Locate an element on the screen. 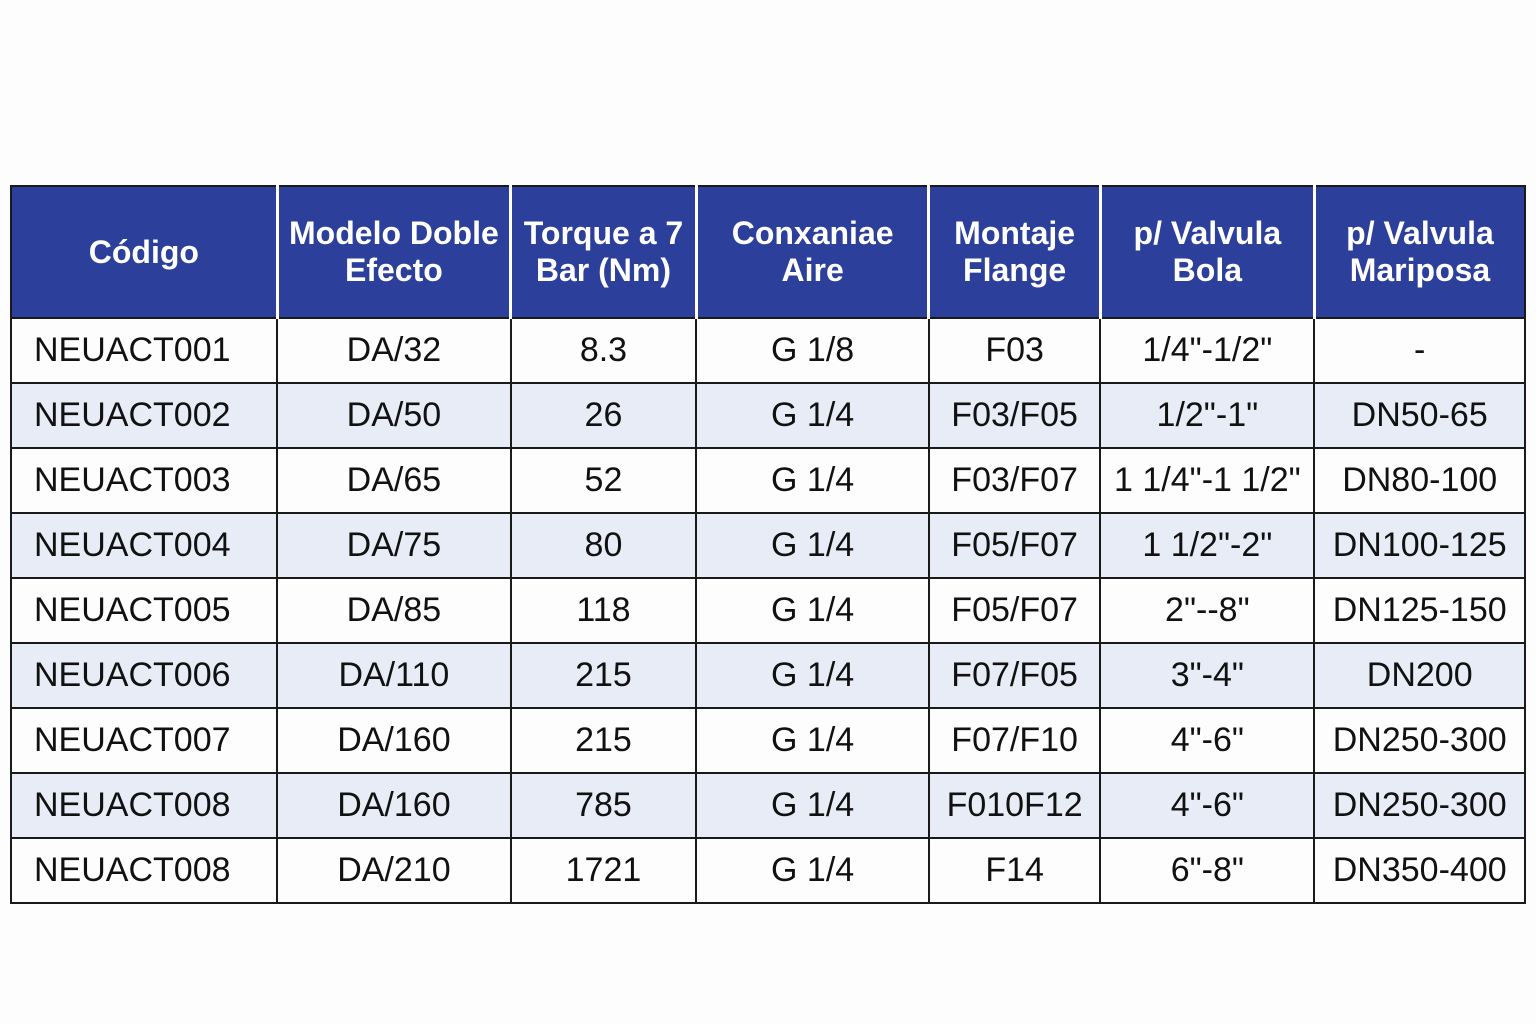  table-cell: 80 is located at coordinates (603, 545).